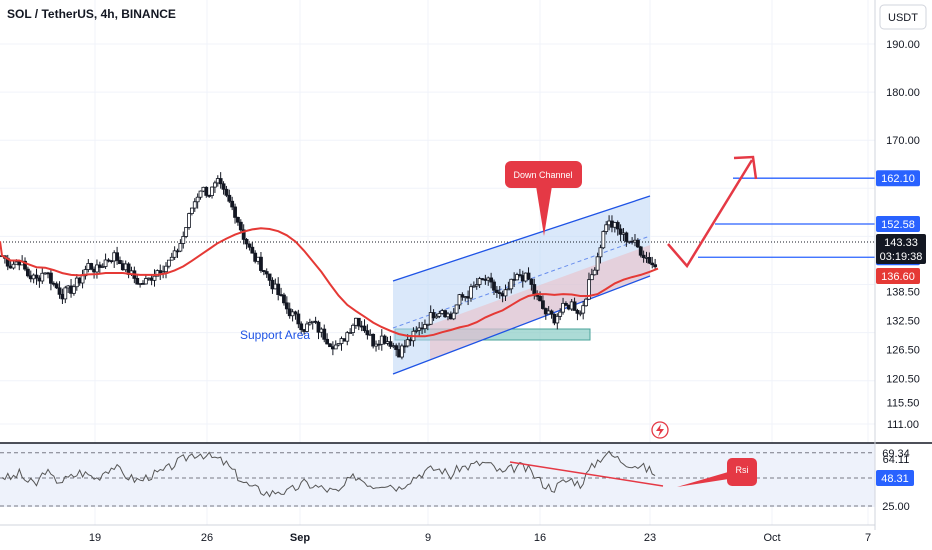  What do you see at coordinates (328, 474) in the screenshot?
I see `rsi-line` at bounding box center [328, 474].